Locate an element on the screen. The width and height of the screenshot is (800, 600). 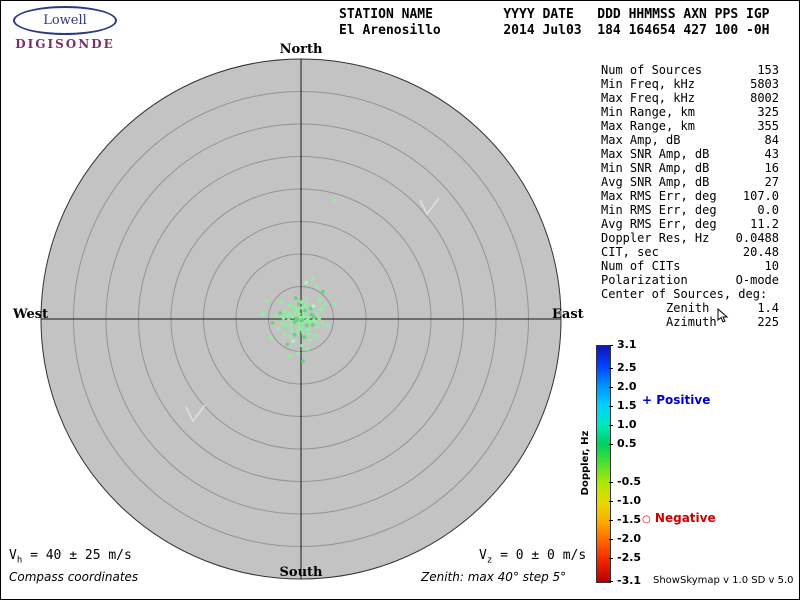
stat-value: 225 is located at coordinates (768, 322).